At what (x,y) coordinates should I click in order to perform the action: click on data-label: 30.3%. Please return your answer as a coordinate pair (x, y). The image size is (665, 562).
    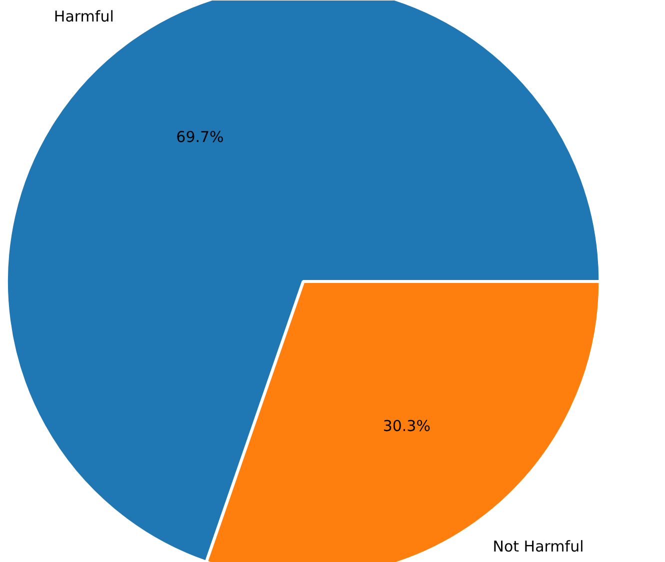
    Looking at the image, I should click on (406, 426).